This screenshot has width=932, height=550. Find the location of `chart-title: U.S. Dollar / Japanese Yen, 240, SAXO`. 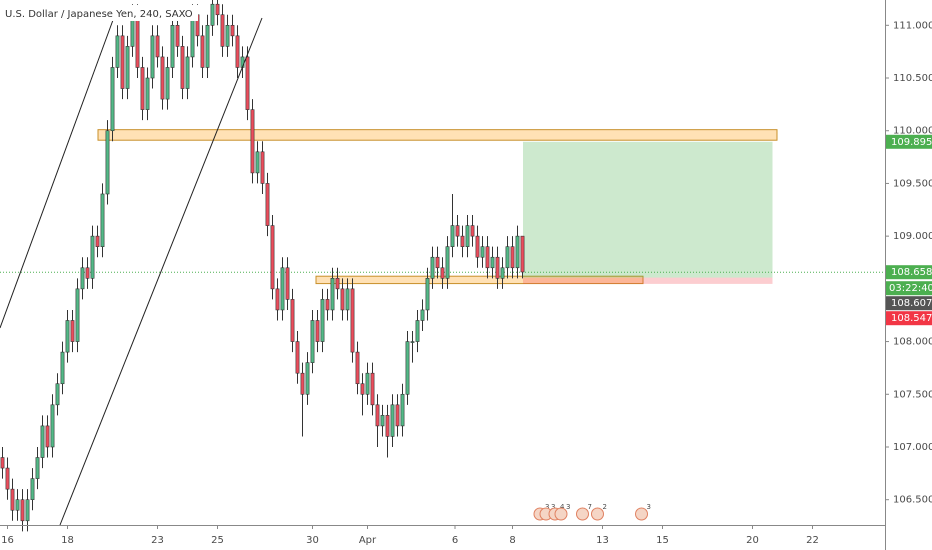

chart-title: U.S. Dollar / Japanese Yen, 240, SAXO is located at coordinates (99, 14).